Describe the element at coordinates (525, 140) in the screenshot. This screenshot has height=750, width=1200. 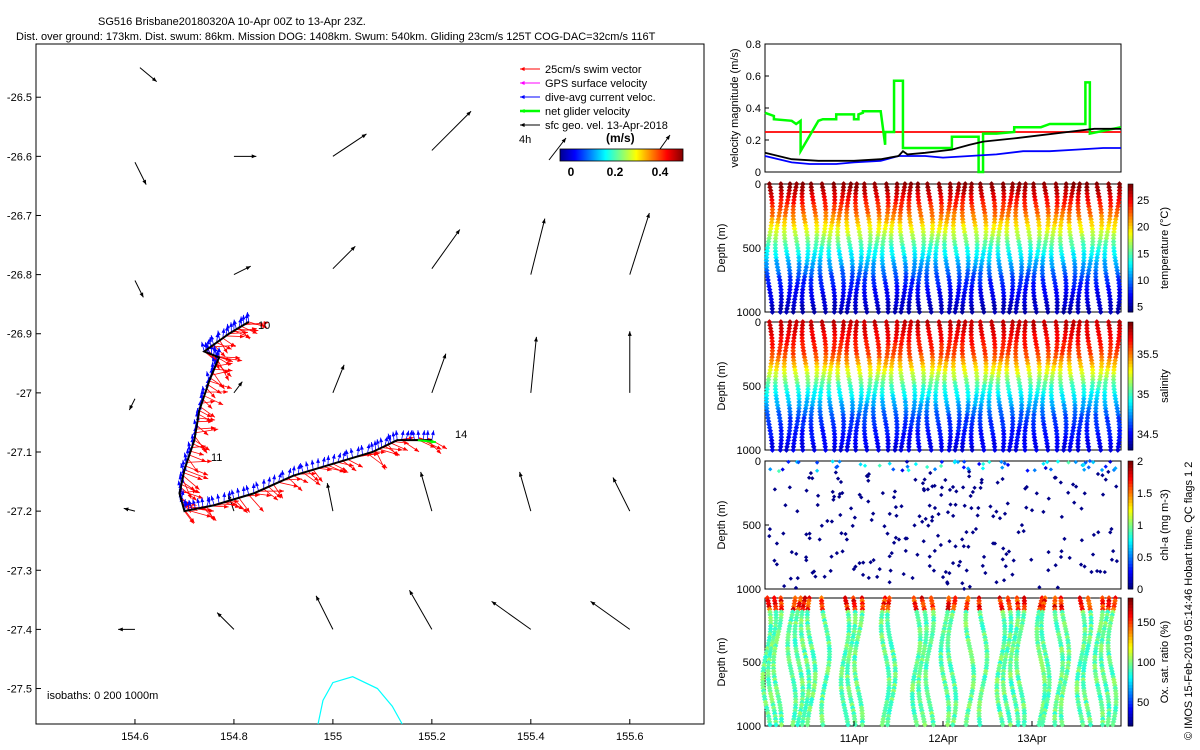
I see `legend-scale-label: 4h` at that location.